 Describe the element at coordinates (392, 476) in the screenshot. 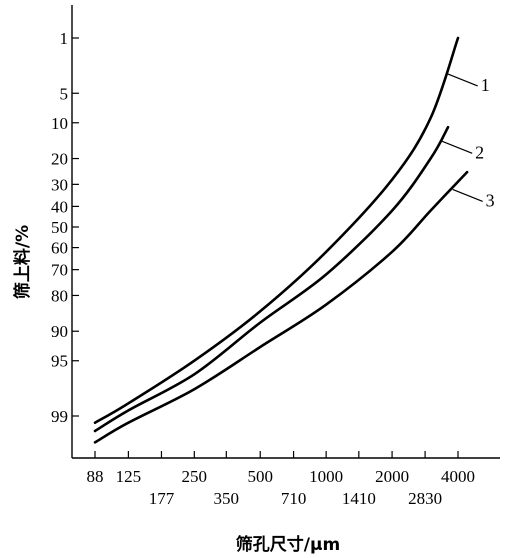

I see `x-tick-label: 2000` at that location.